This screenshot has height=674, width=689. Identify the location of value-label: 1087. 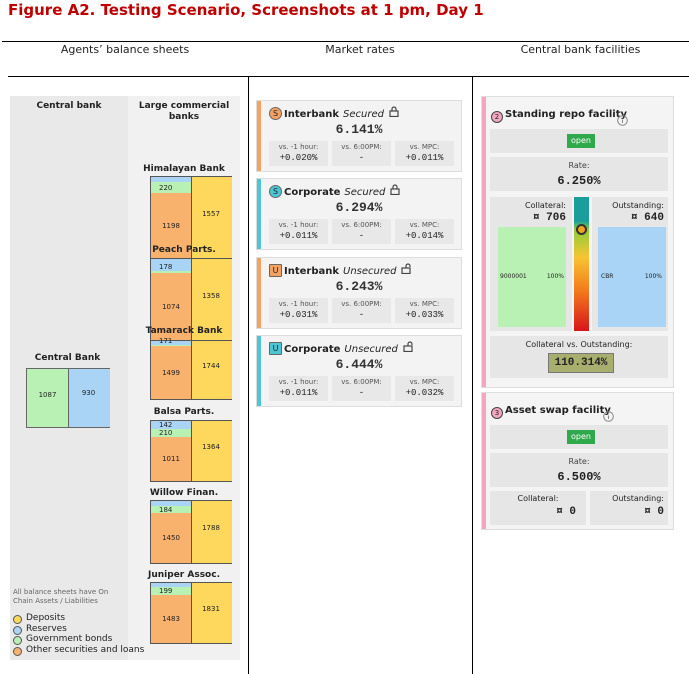
(47, 395).